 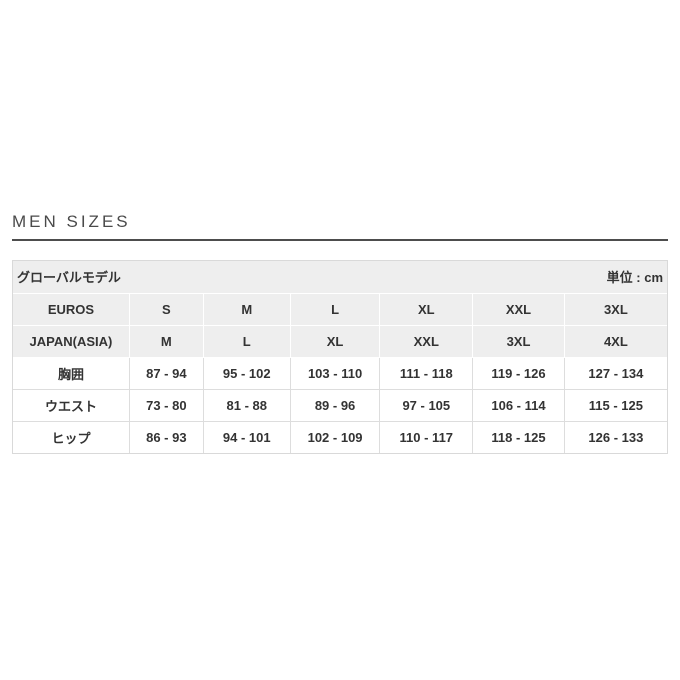 What do you see at coordinates (69, 278) in the screenshot?
I see `model-label: グローバルモデル` at bounding box center [69, 278].